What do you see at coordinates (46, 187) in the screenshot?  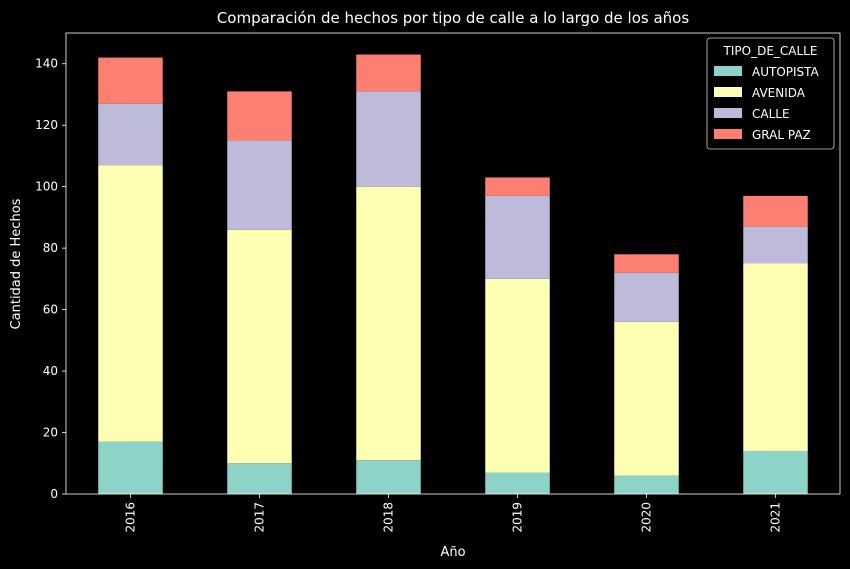 I see `y-tick-label: 100` at bounding box center [46, 187].